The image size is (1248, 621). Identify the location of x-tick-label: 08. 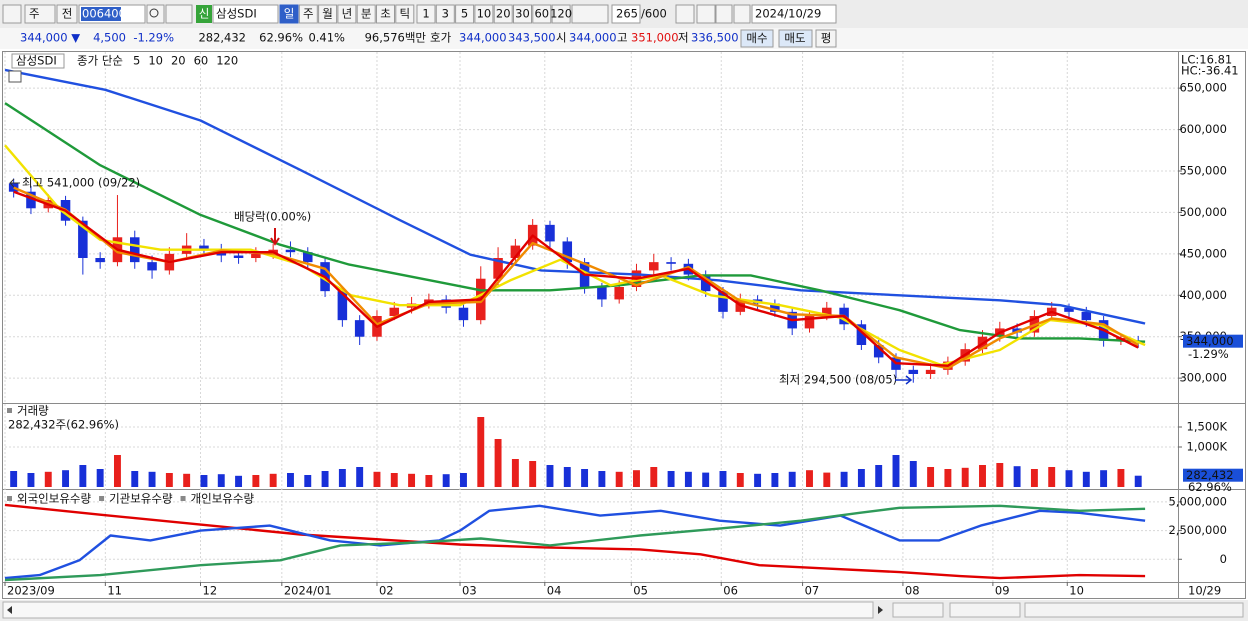
(912, 591).